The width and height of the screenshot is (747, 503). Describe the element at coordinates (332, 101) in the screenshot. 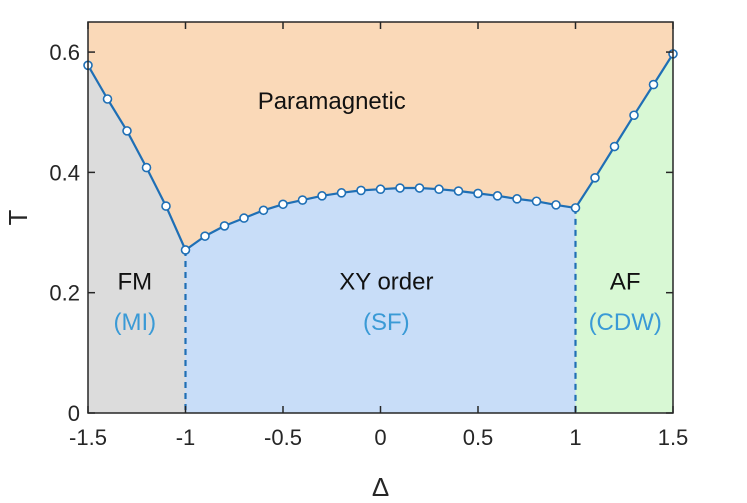

I see `region-label-paramagnetic: Paramagnetic` at that location.